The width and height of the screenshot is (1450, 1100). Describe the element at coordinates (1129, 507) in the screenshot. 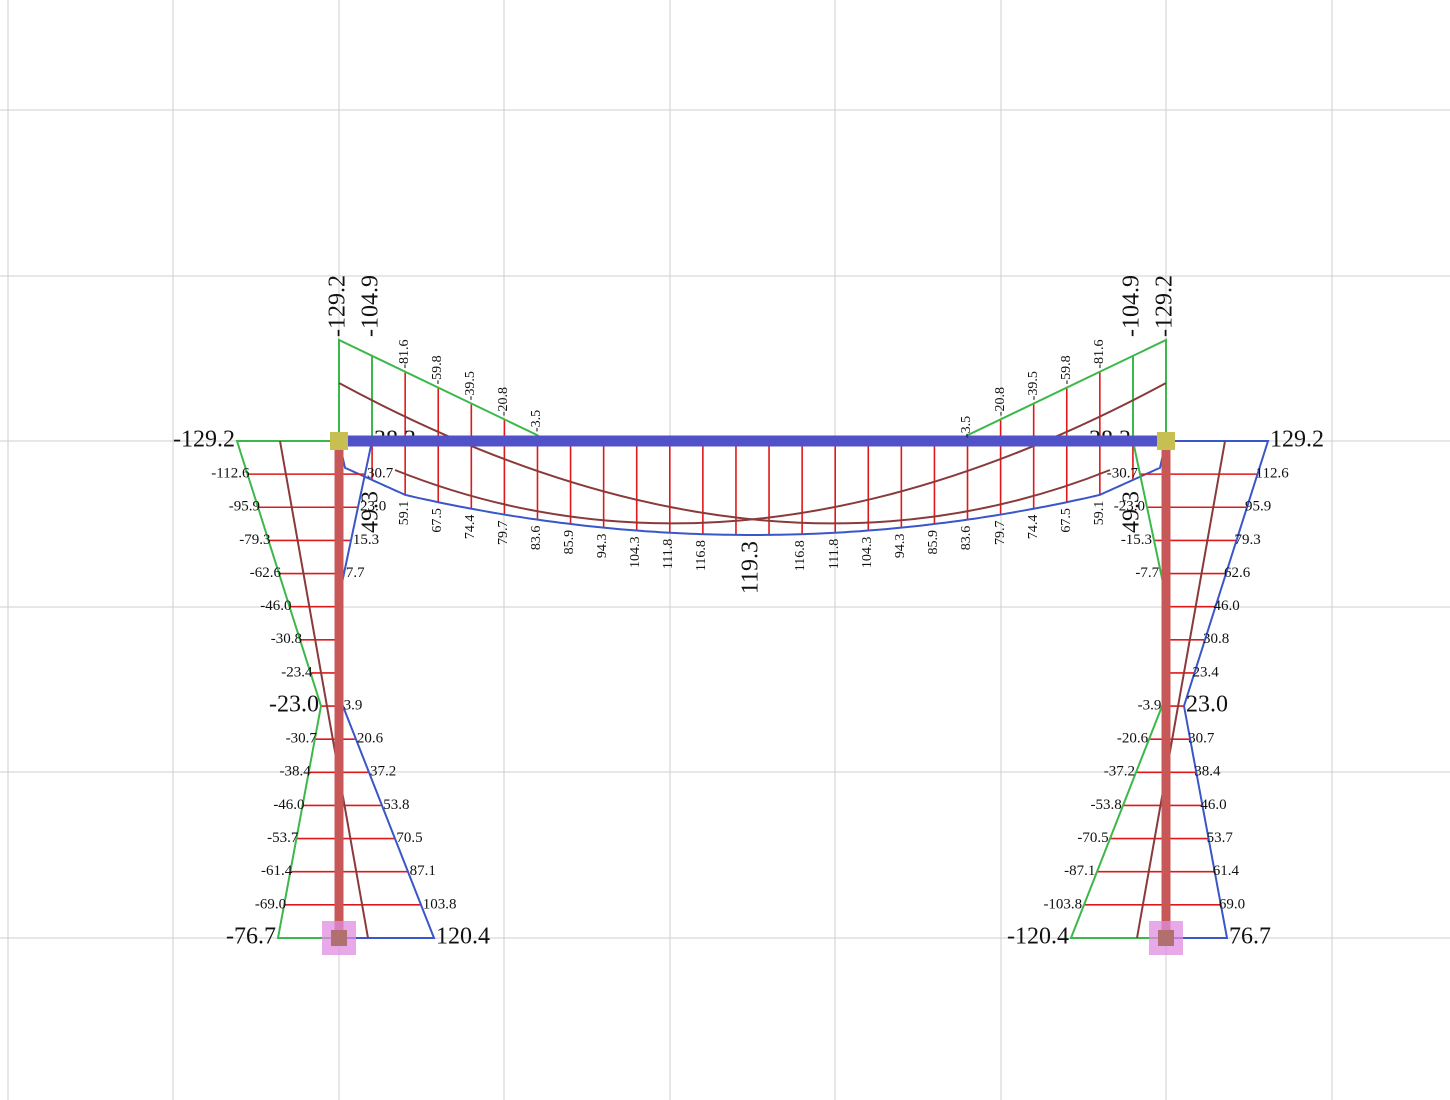

I see `inner-label: -23.0` at that location.